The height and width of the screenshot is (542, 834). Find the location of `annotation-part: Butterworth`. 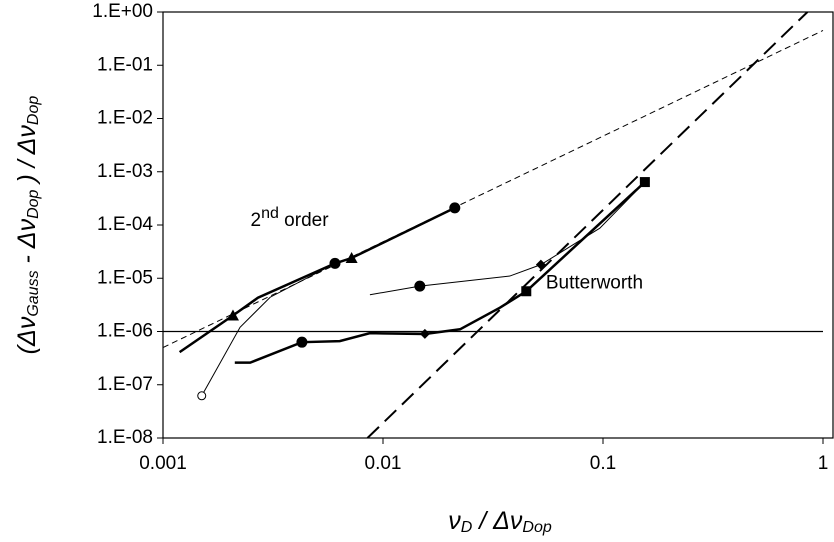

annotation-part: Butterworth is located at coordinates (594, 282).